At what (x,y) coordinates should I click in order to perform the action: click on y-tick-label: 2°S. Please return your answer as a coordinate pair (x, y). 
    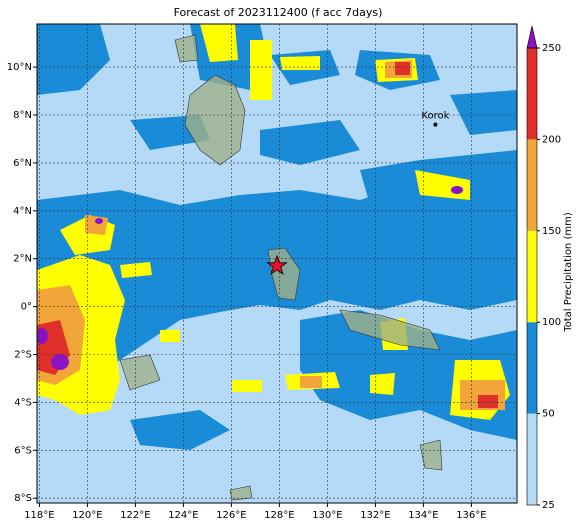
    Looking at the image, I should click on (23, 355).